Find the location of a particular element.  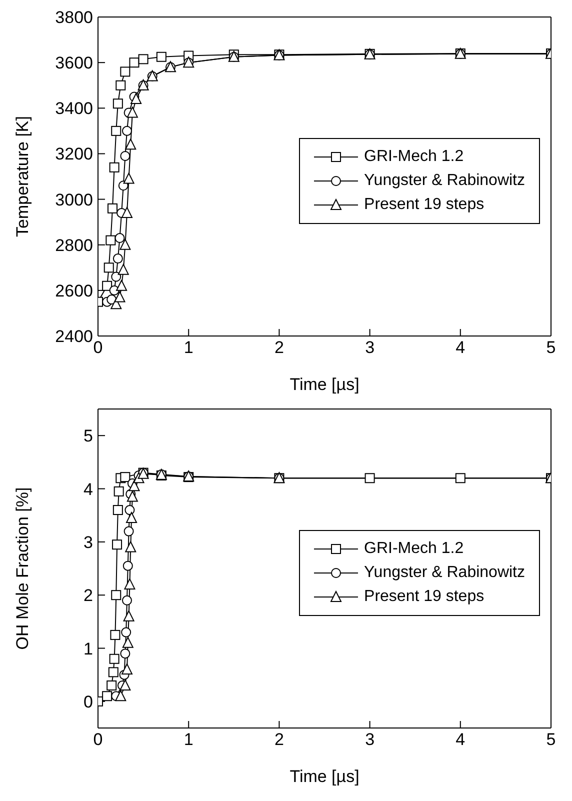

y-tick-label: 2 is located at coordinates (88, 596).